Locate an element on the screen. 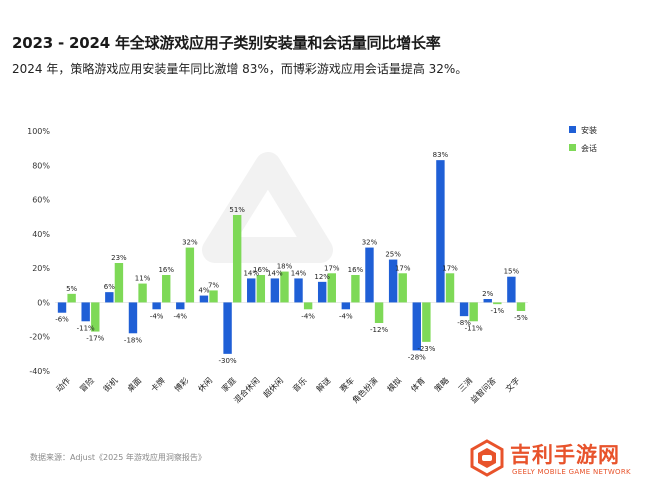 The height and width of the screenshot is (487, 650). x-category-label: 音乐 is located at coordinates (299, 384).